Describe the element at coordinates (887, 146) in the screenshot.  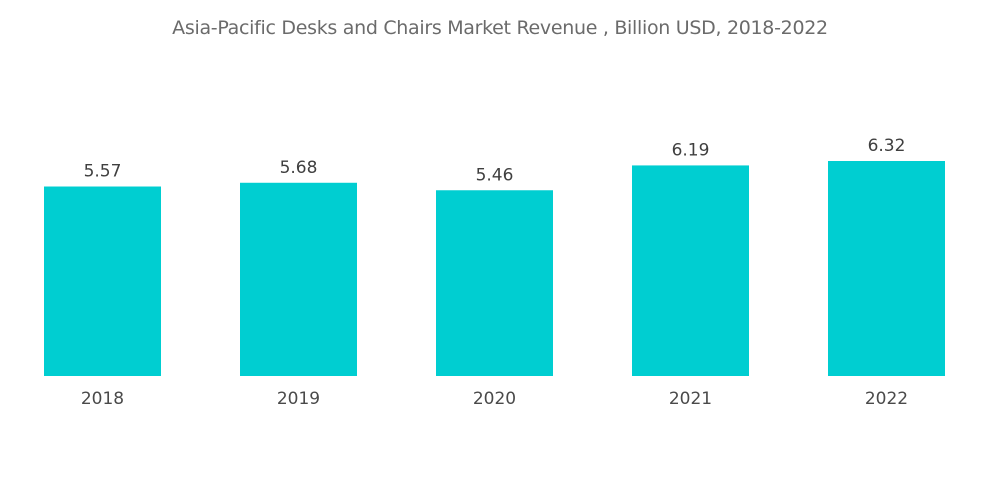
I see `data-label-2022: 6.32` at that location.